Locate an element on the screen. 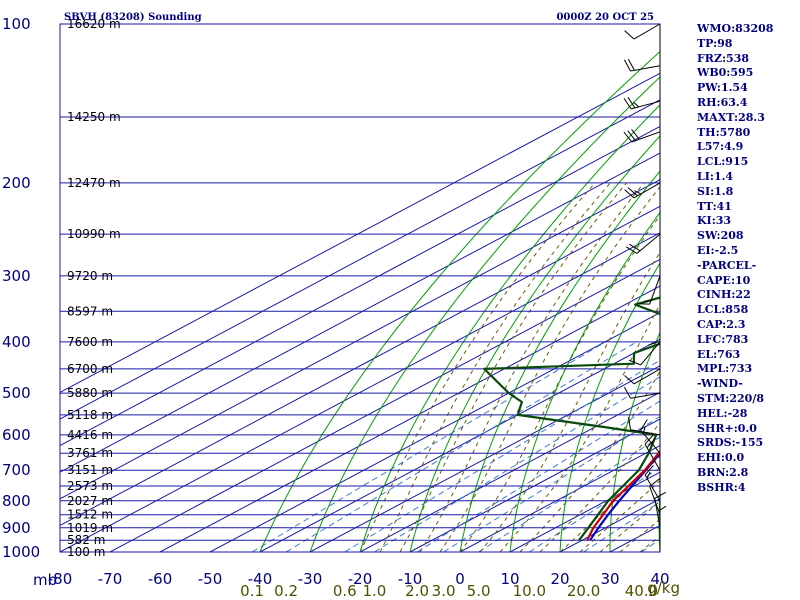 This screenshot has width=800, height=600. index-8: L57:4.9 is located at coordinates (720, 147).